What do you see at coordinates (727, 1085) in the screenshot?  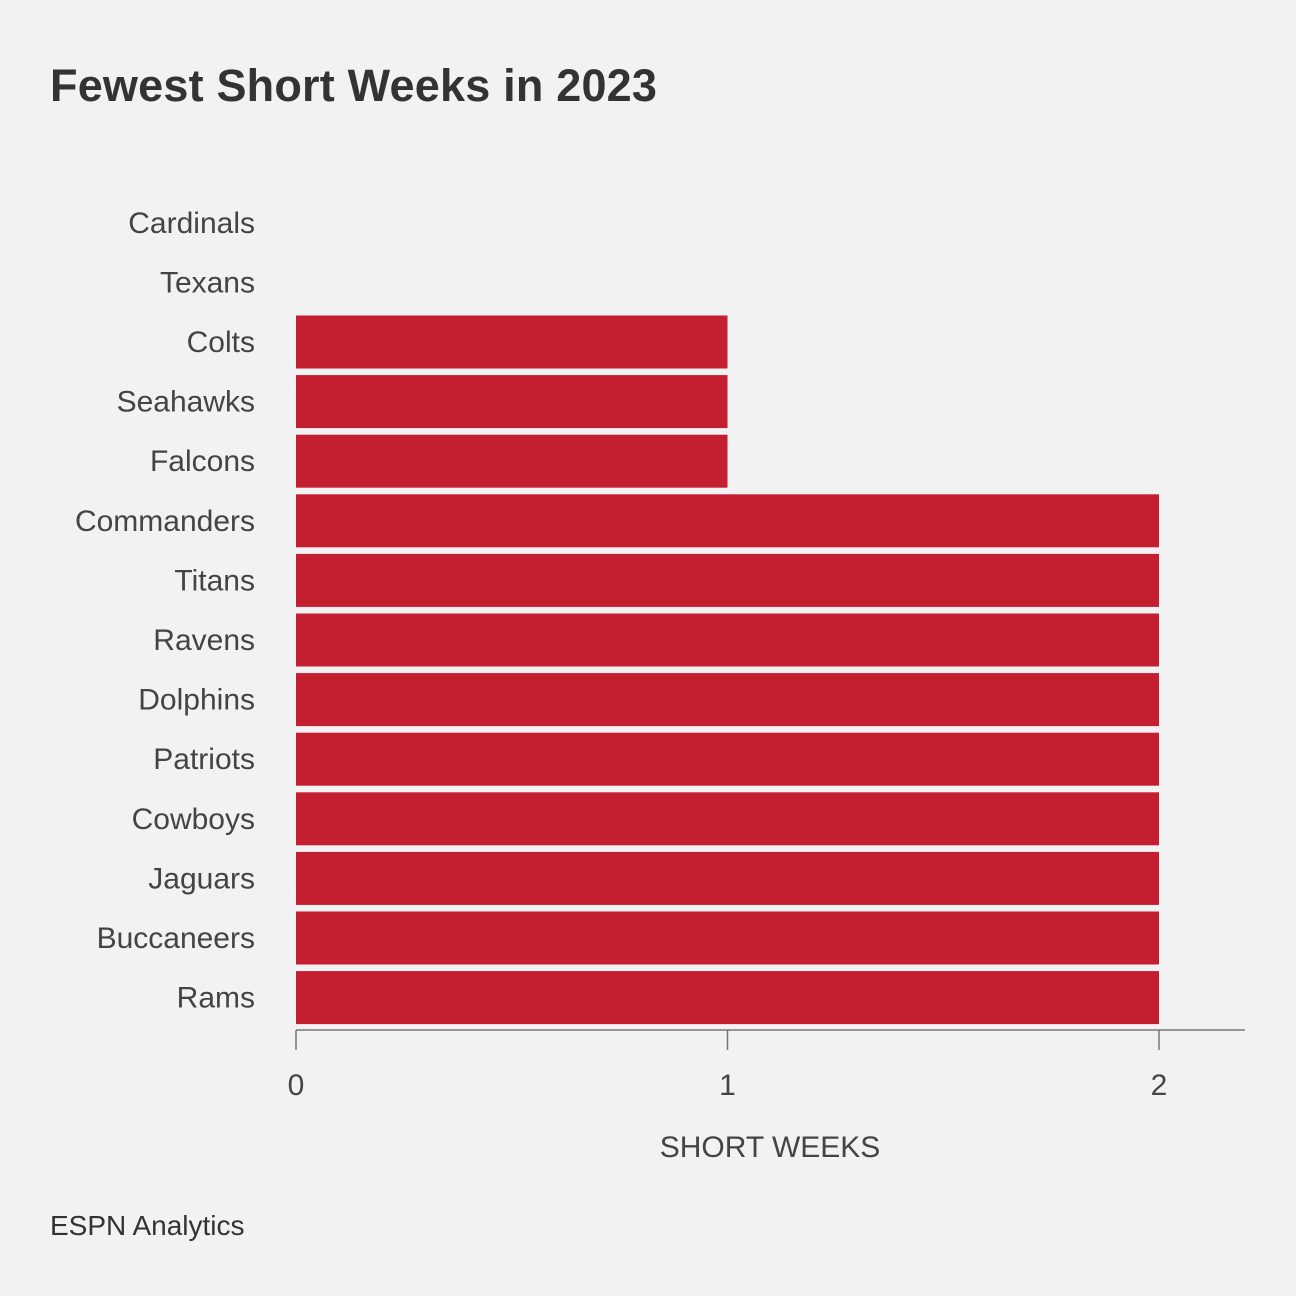 I see `x-tick-label-1: 1` at bounding box center [727, 1085].